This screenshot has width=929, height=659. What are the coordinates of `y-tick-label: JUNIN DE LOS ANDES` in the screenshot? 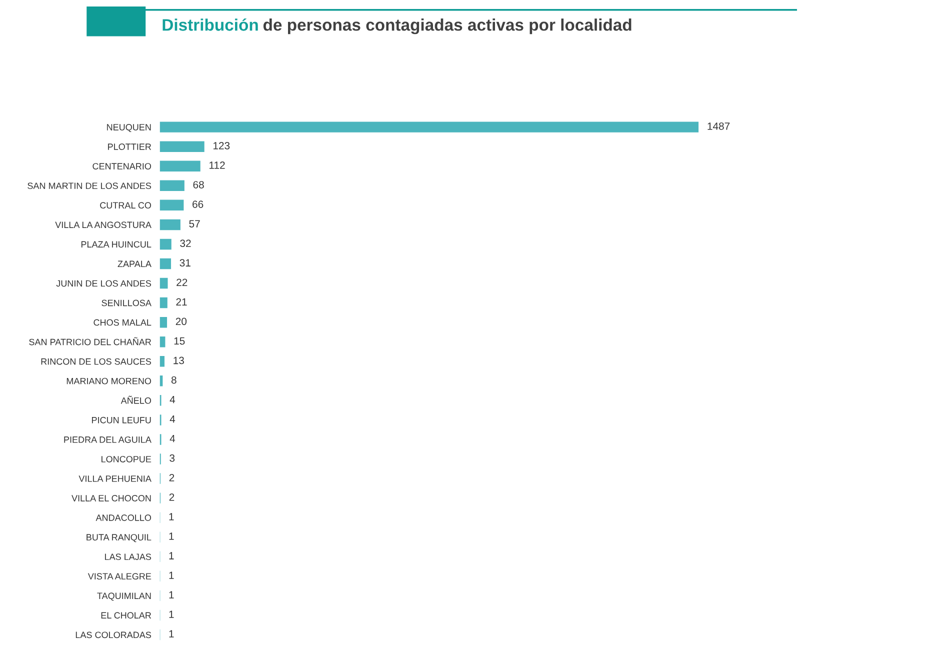 It's located at (104, 283).